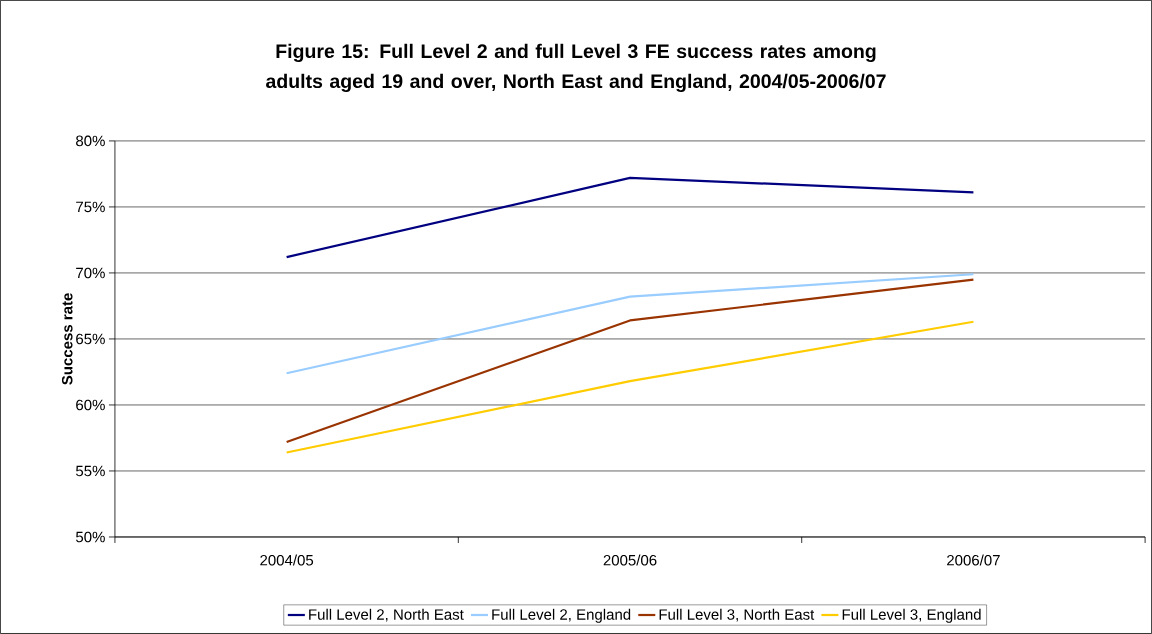  Describe the element at coordinates (911, 615) in the screenshot. I see `legend-label: Full Level 3, England` at that location.